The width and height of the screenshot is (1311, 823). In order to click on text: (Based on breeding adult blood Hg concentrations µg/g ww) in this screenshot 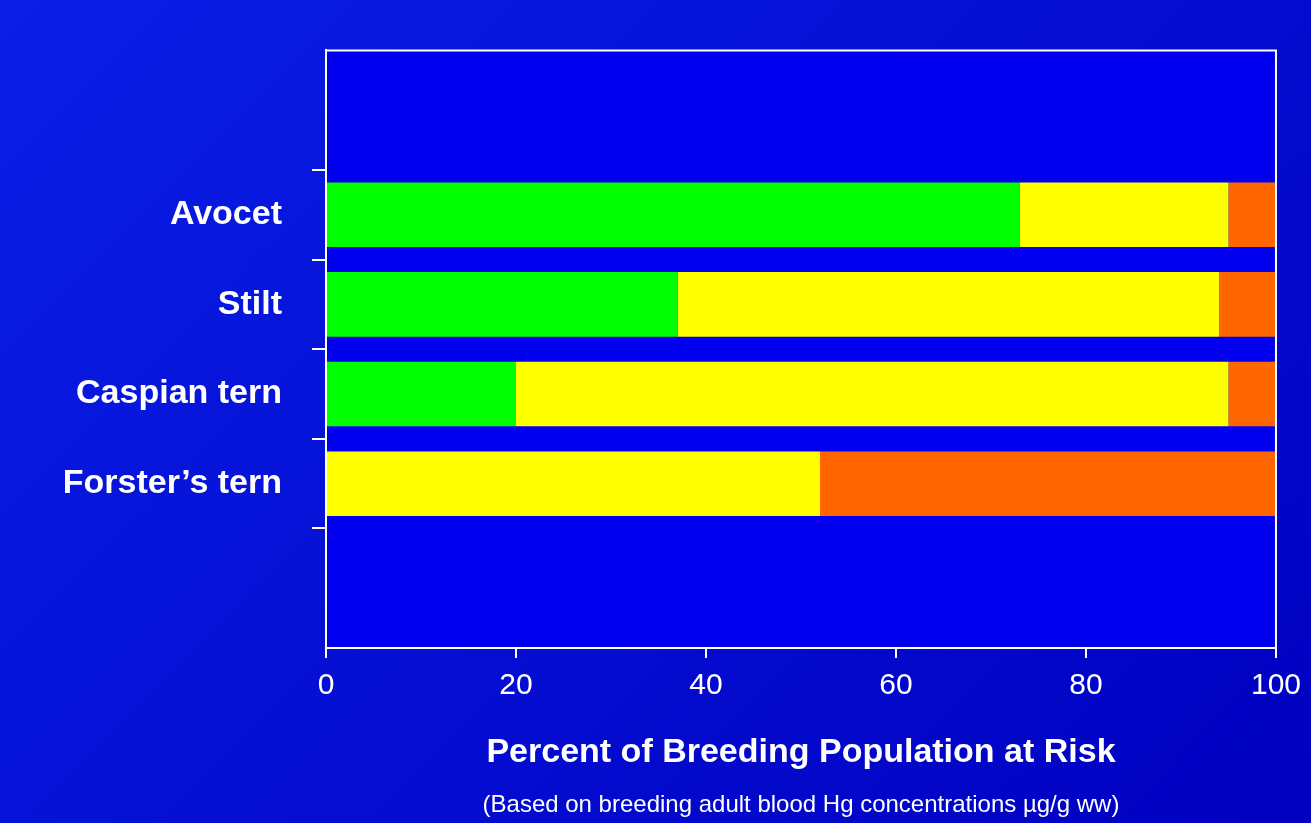, I will do `click(801, 803)`.